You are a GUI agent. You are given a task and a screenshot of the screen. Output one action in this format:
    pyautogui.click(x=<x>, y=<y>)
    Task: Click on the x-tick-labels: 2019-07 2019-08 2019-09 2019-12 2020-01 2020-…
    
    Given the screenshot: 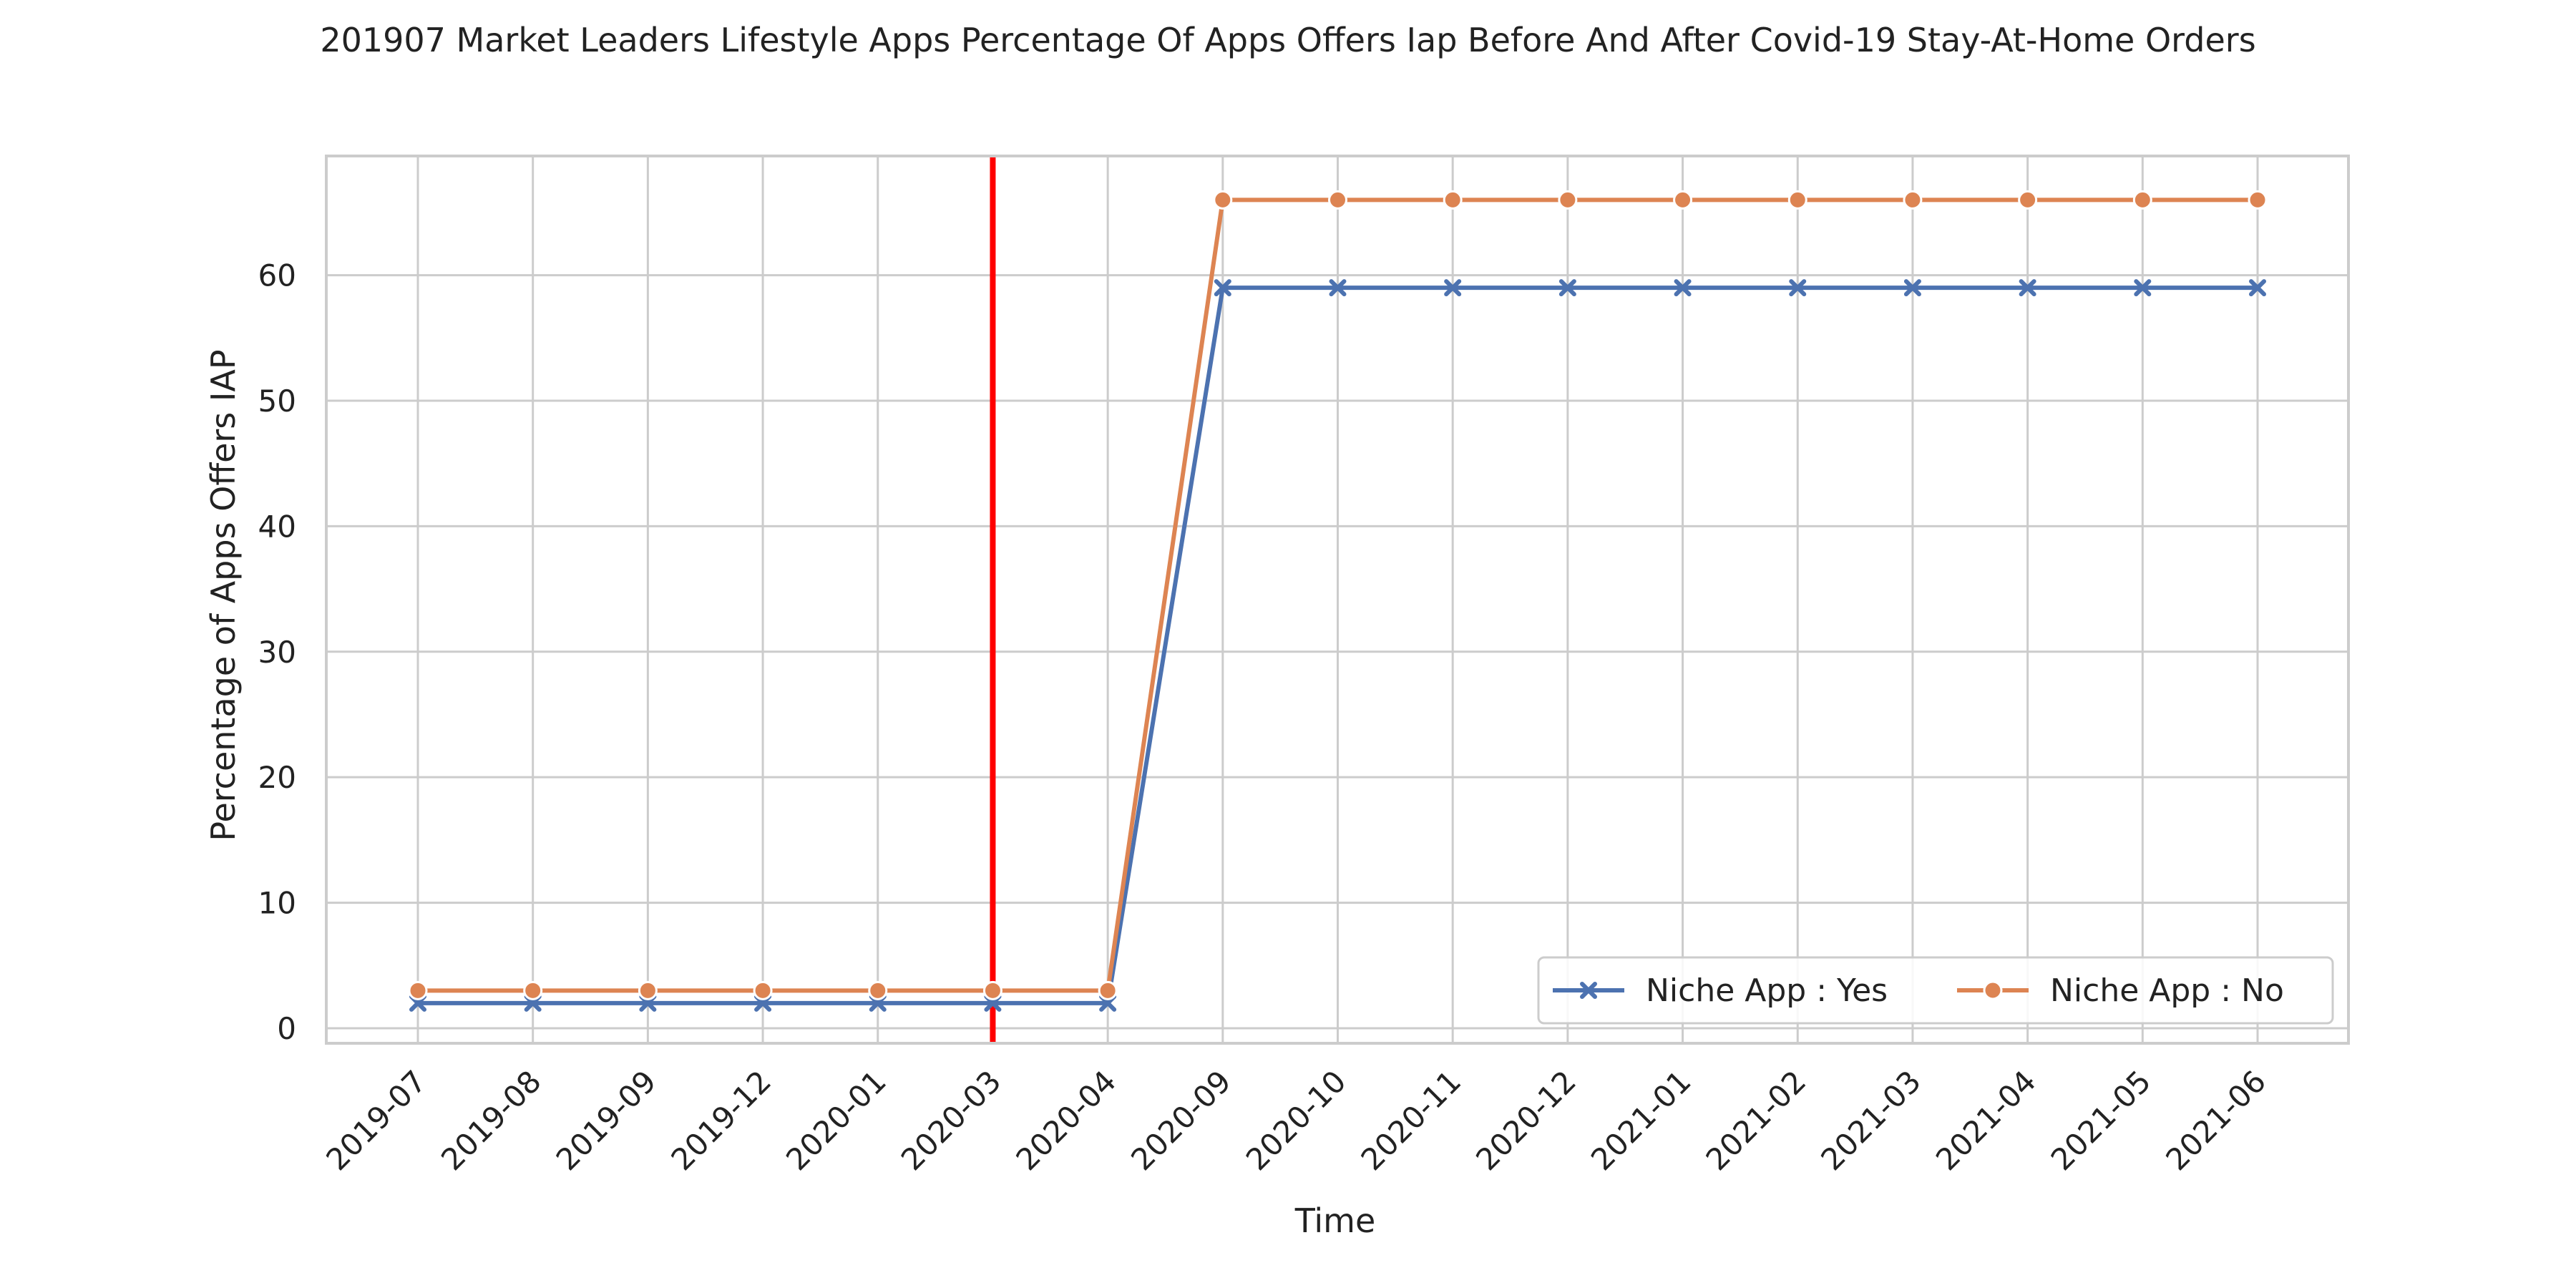 What is the action you would take?
    pyautogui.click(x=1296, y=1120)
    